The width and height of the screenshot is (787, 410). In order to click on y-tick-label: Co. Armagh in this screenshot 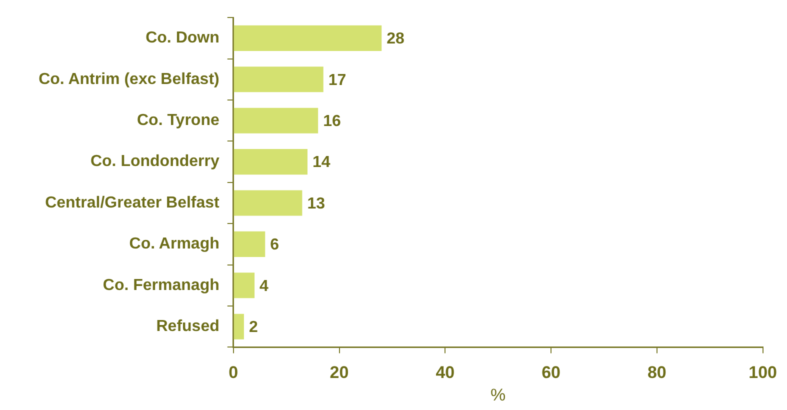, I will do `click(174, 244)`.